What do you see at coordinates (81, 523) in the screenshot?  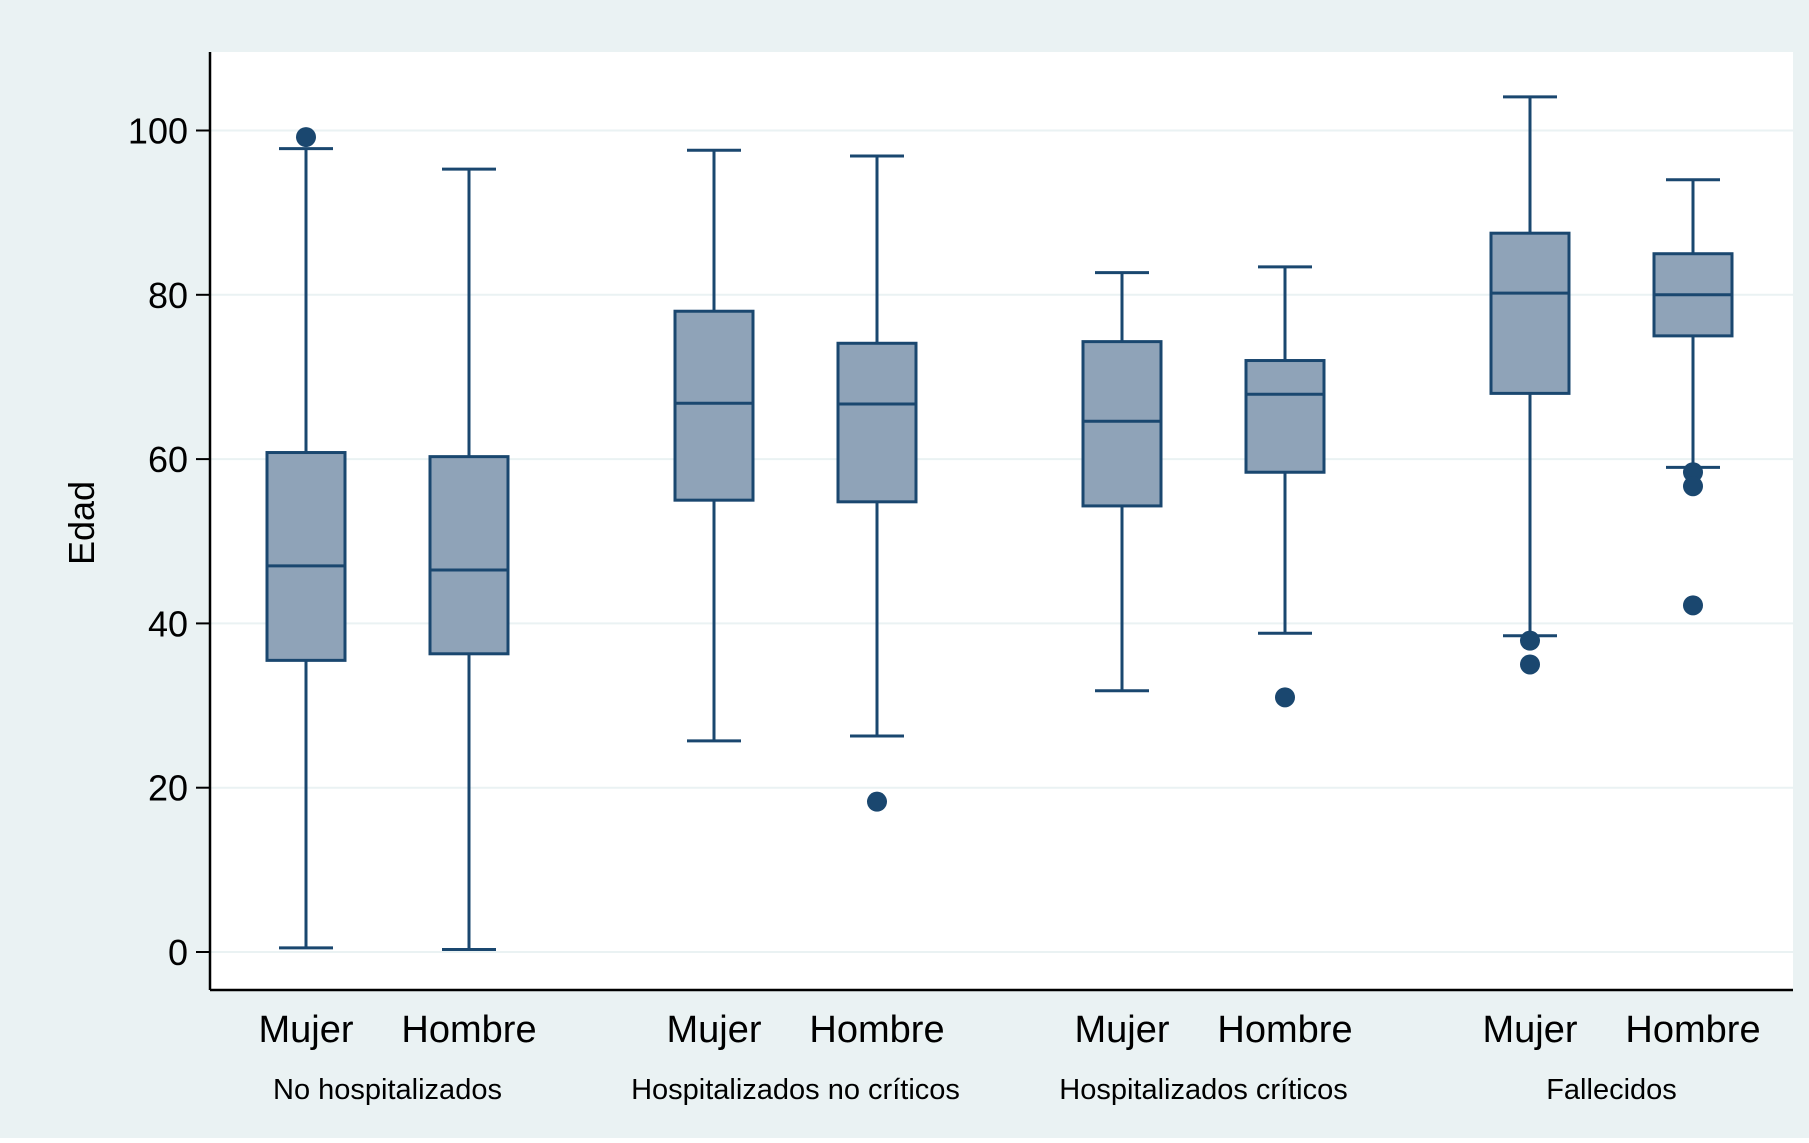 I see `y-axis-title: Edad` at bounding box center [81, 523].